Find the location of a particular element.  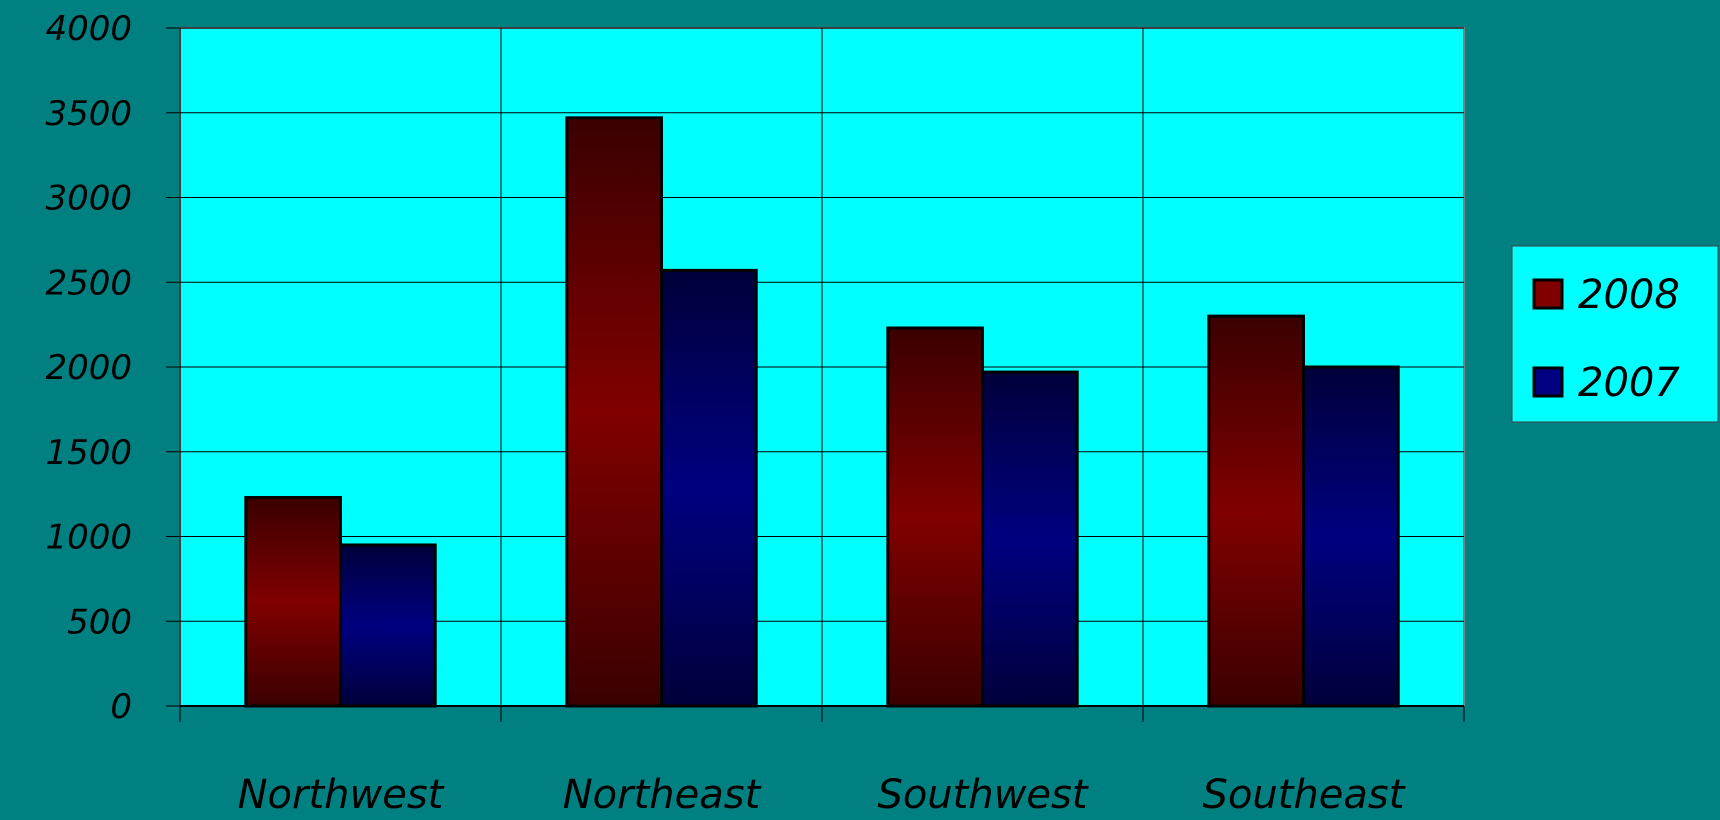

y-tick-labels: 0 500 1000 1500 2000 2500 3000 3500 4000 is located at coordinates (88, 368).